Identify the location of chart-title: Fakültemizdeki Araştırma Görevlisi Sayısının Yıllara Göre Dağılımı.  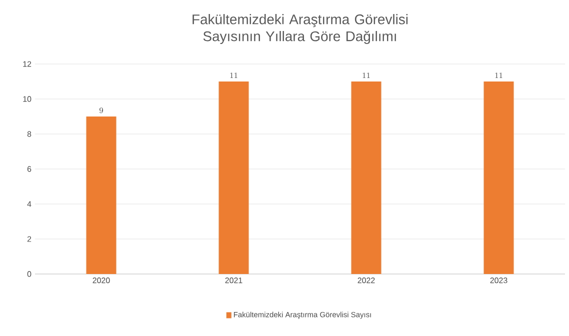
(300, 29).